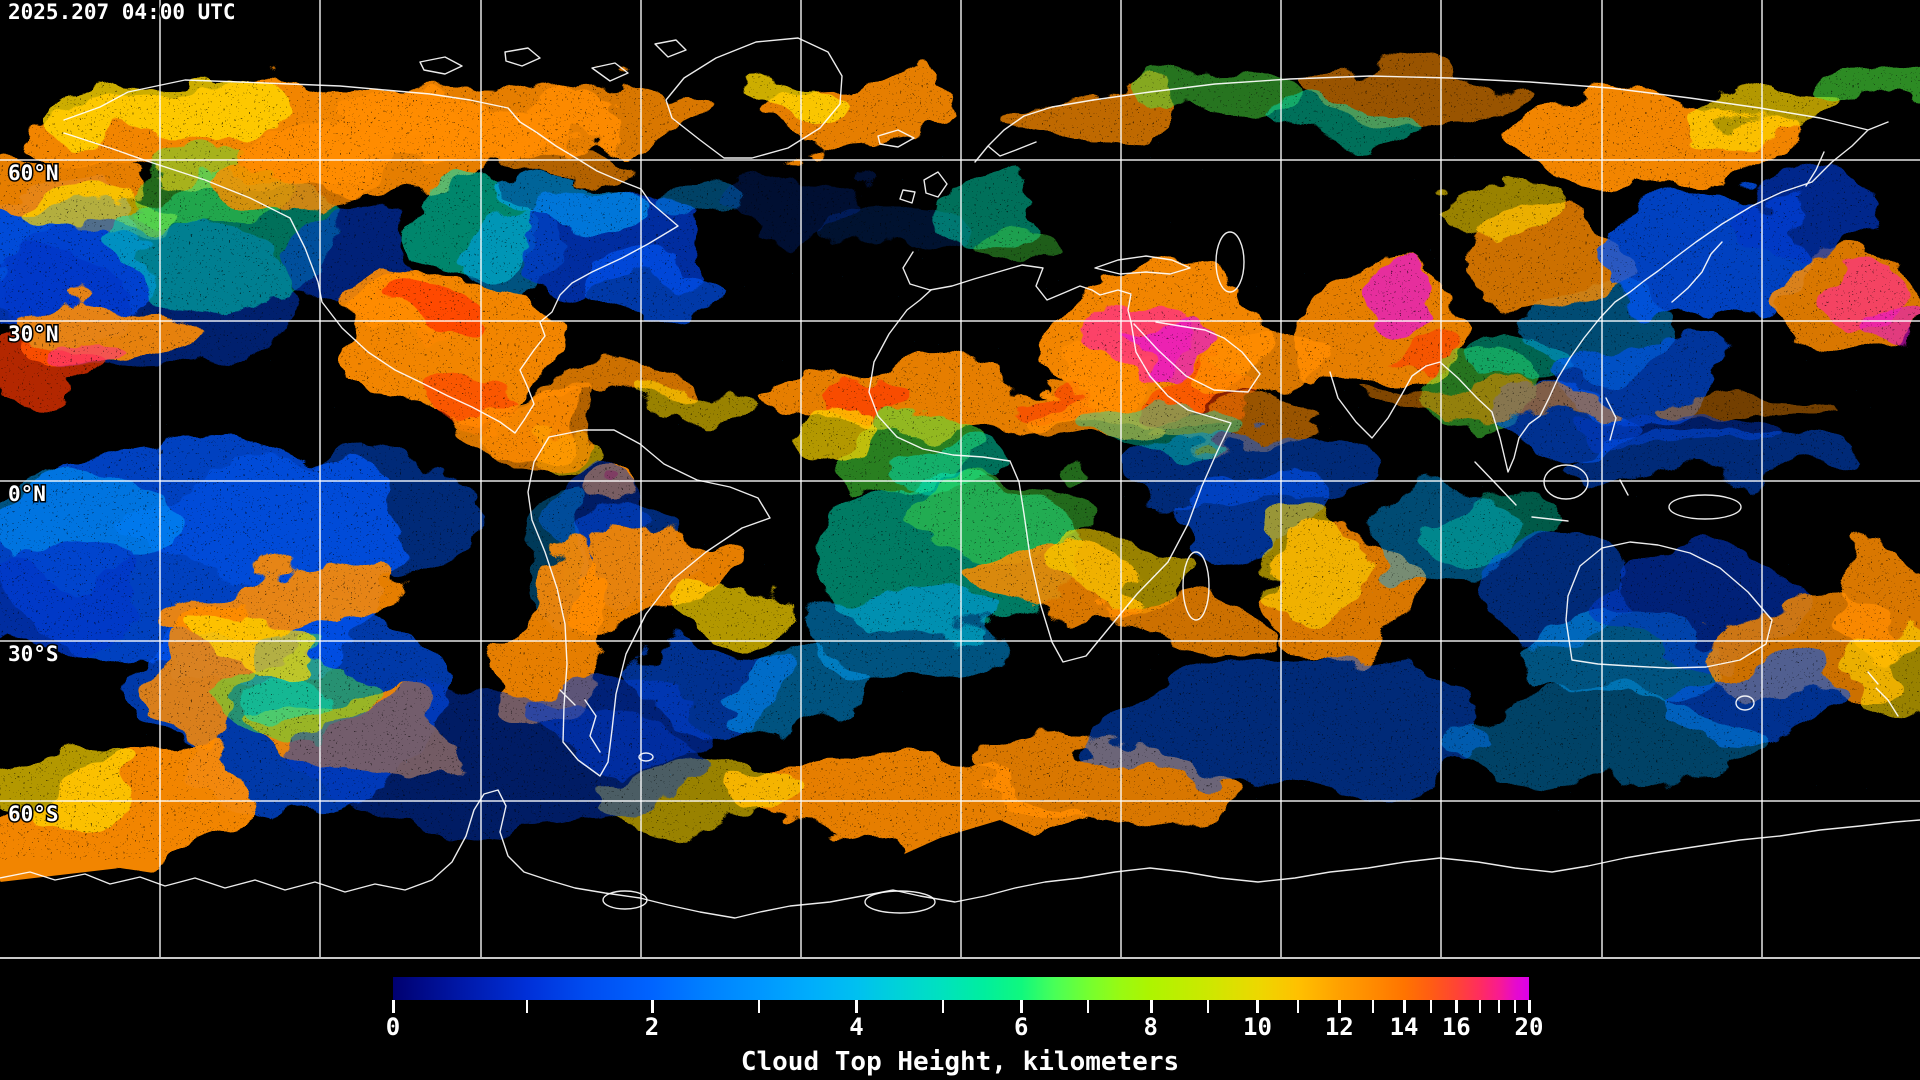  I want to click on colorbar-tick-label: 0, so click(393, 1027).